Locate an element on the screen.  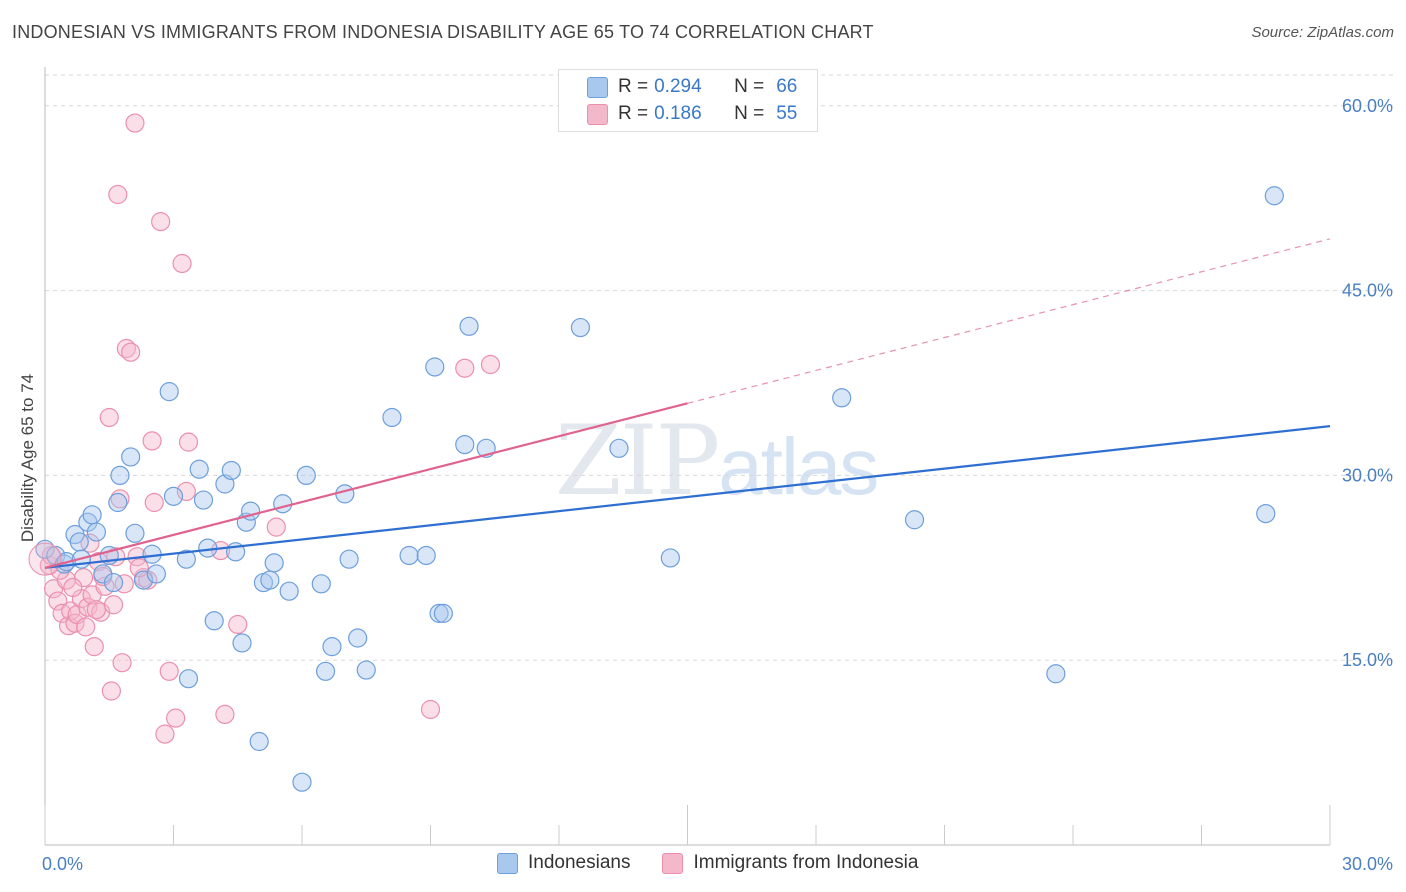
series-legend-item-indonesians: Indonesians is located at coordinates (563, 863).